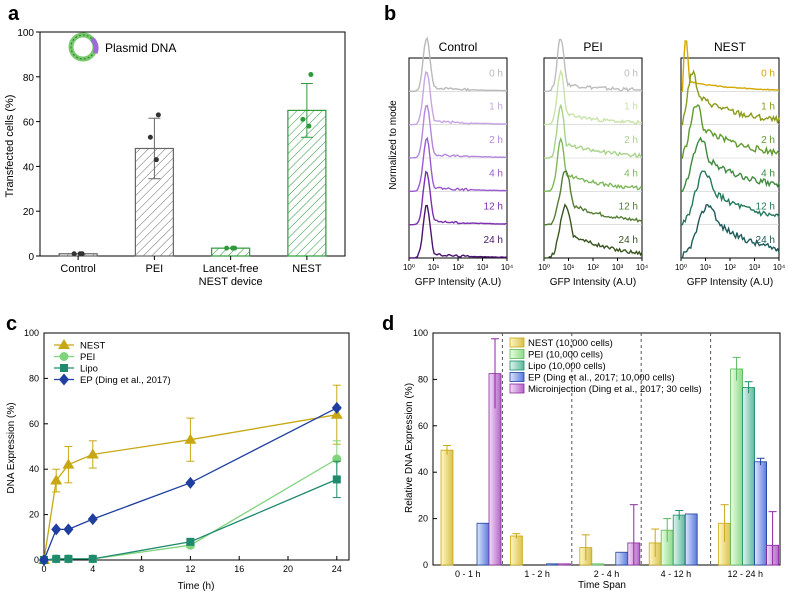  I want to click on panel-c-ytick-label: 0, so click(36, 560).